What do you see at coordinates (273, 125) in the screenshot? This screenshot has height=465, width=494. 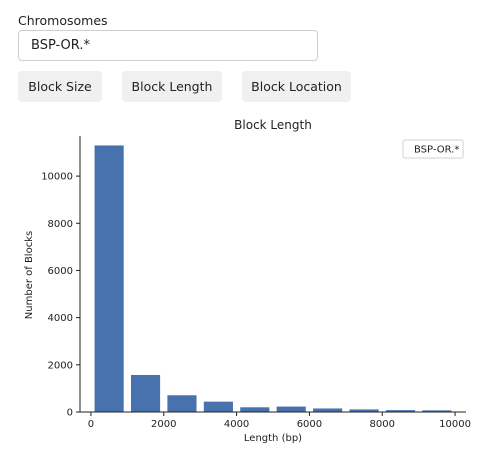 I see `chart-title: Block Length` at bounding box center [273, 125].